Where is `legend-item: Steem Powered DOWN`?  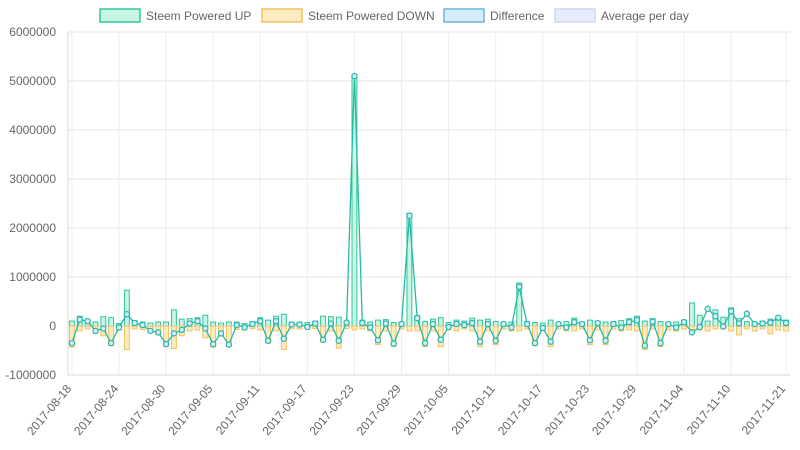
legend-item: Steem Powered DOWN is located at coordinates (348, 15).